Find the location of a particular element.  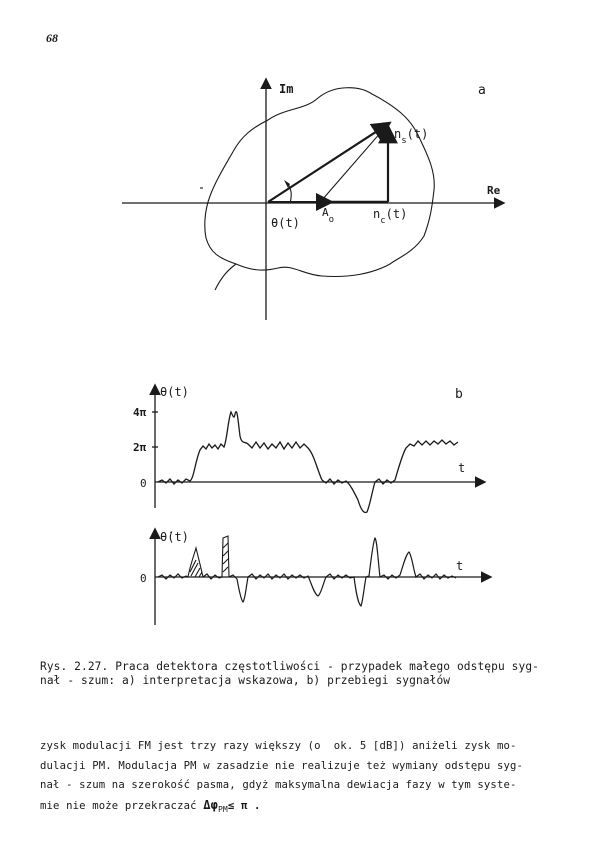

label-nc-arg: (t) is located at coordinates (397, 214).